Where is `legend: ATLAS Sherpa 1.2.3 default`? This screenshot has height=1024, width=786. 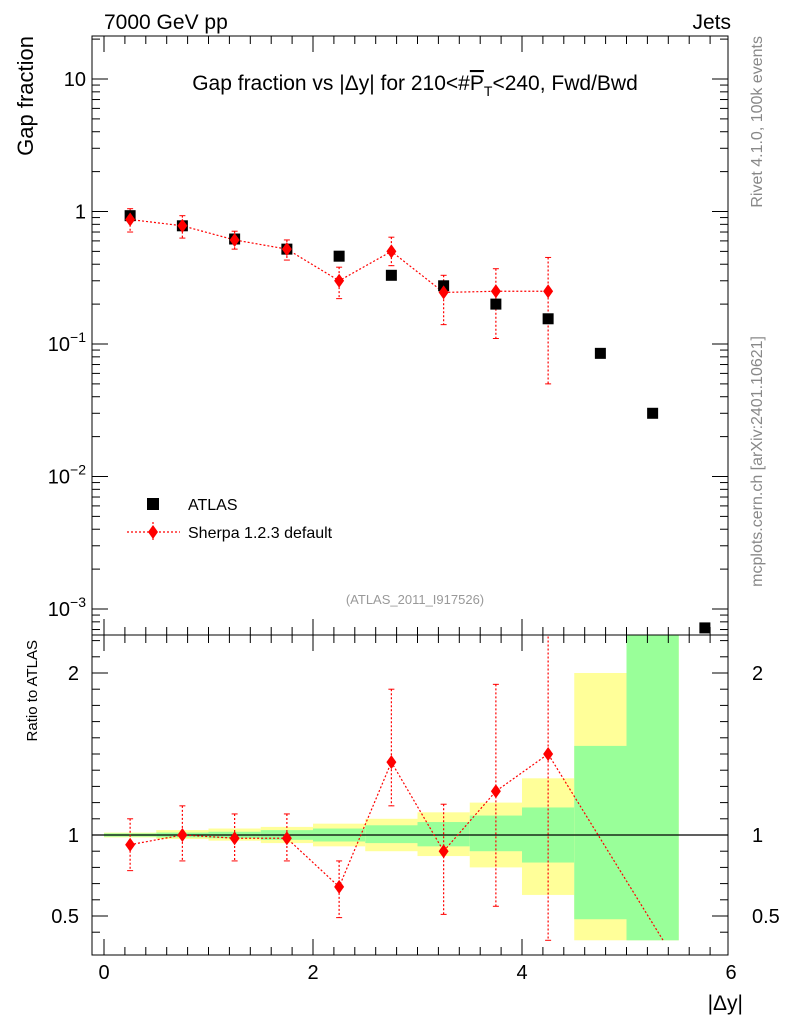
legend: ATLAS Sherpa 1.2.3 default is located at coordinates (230, 519).